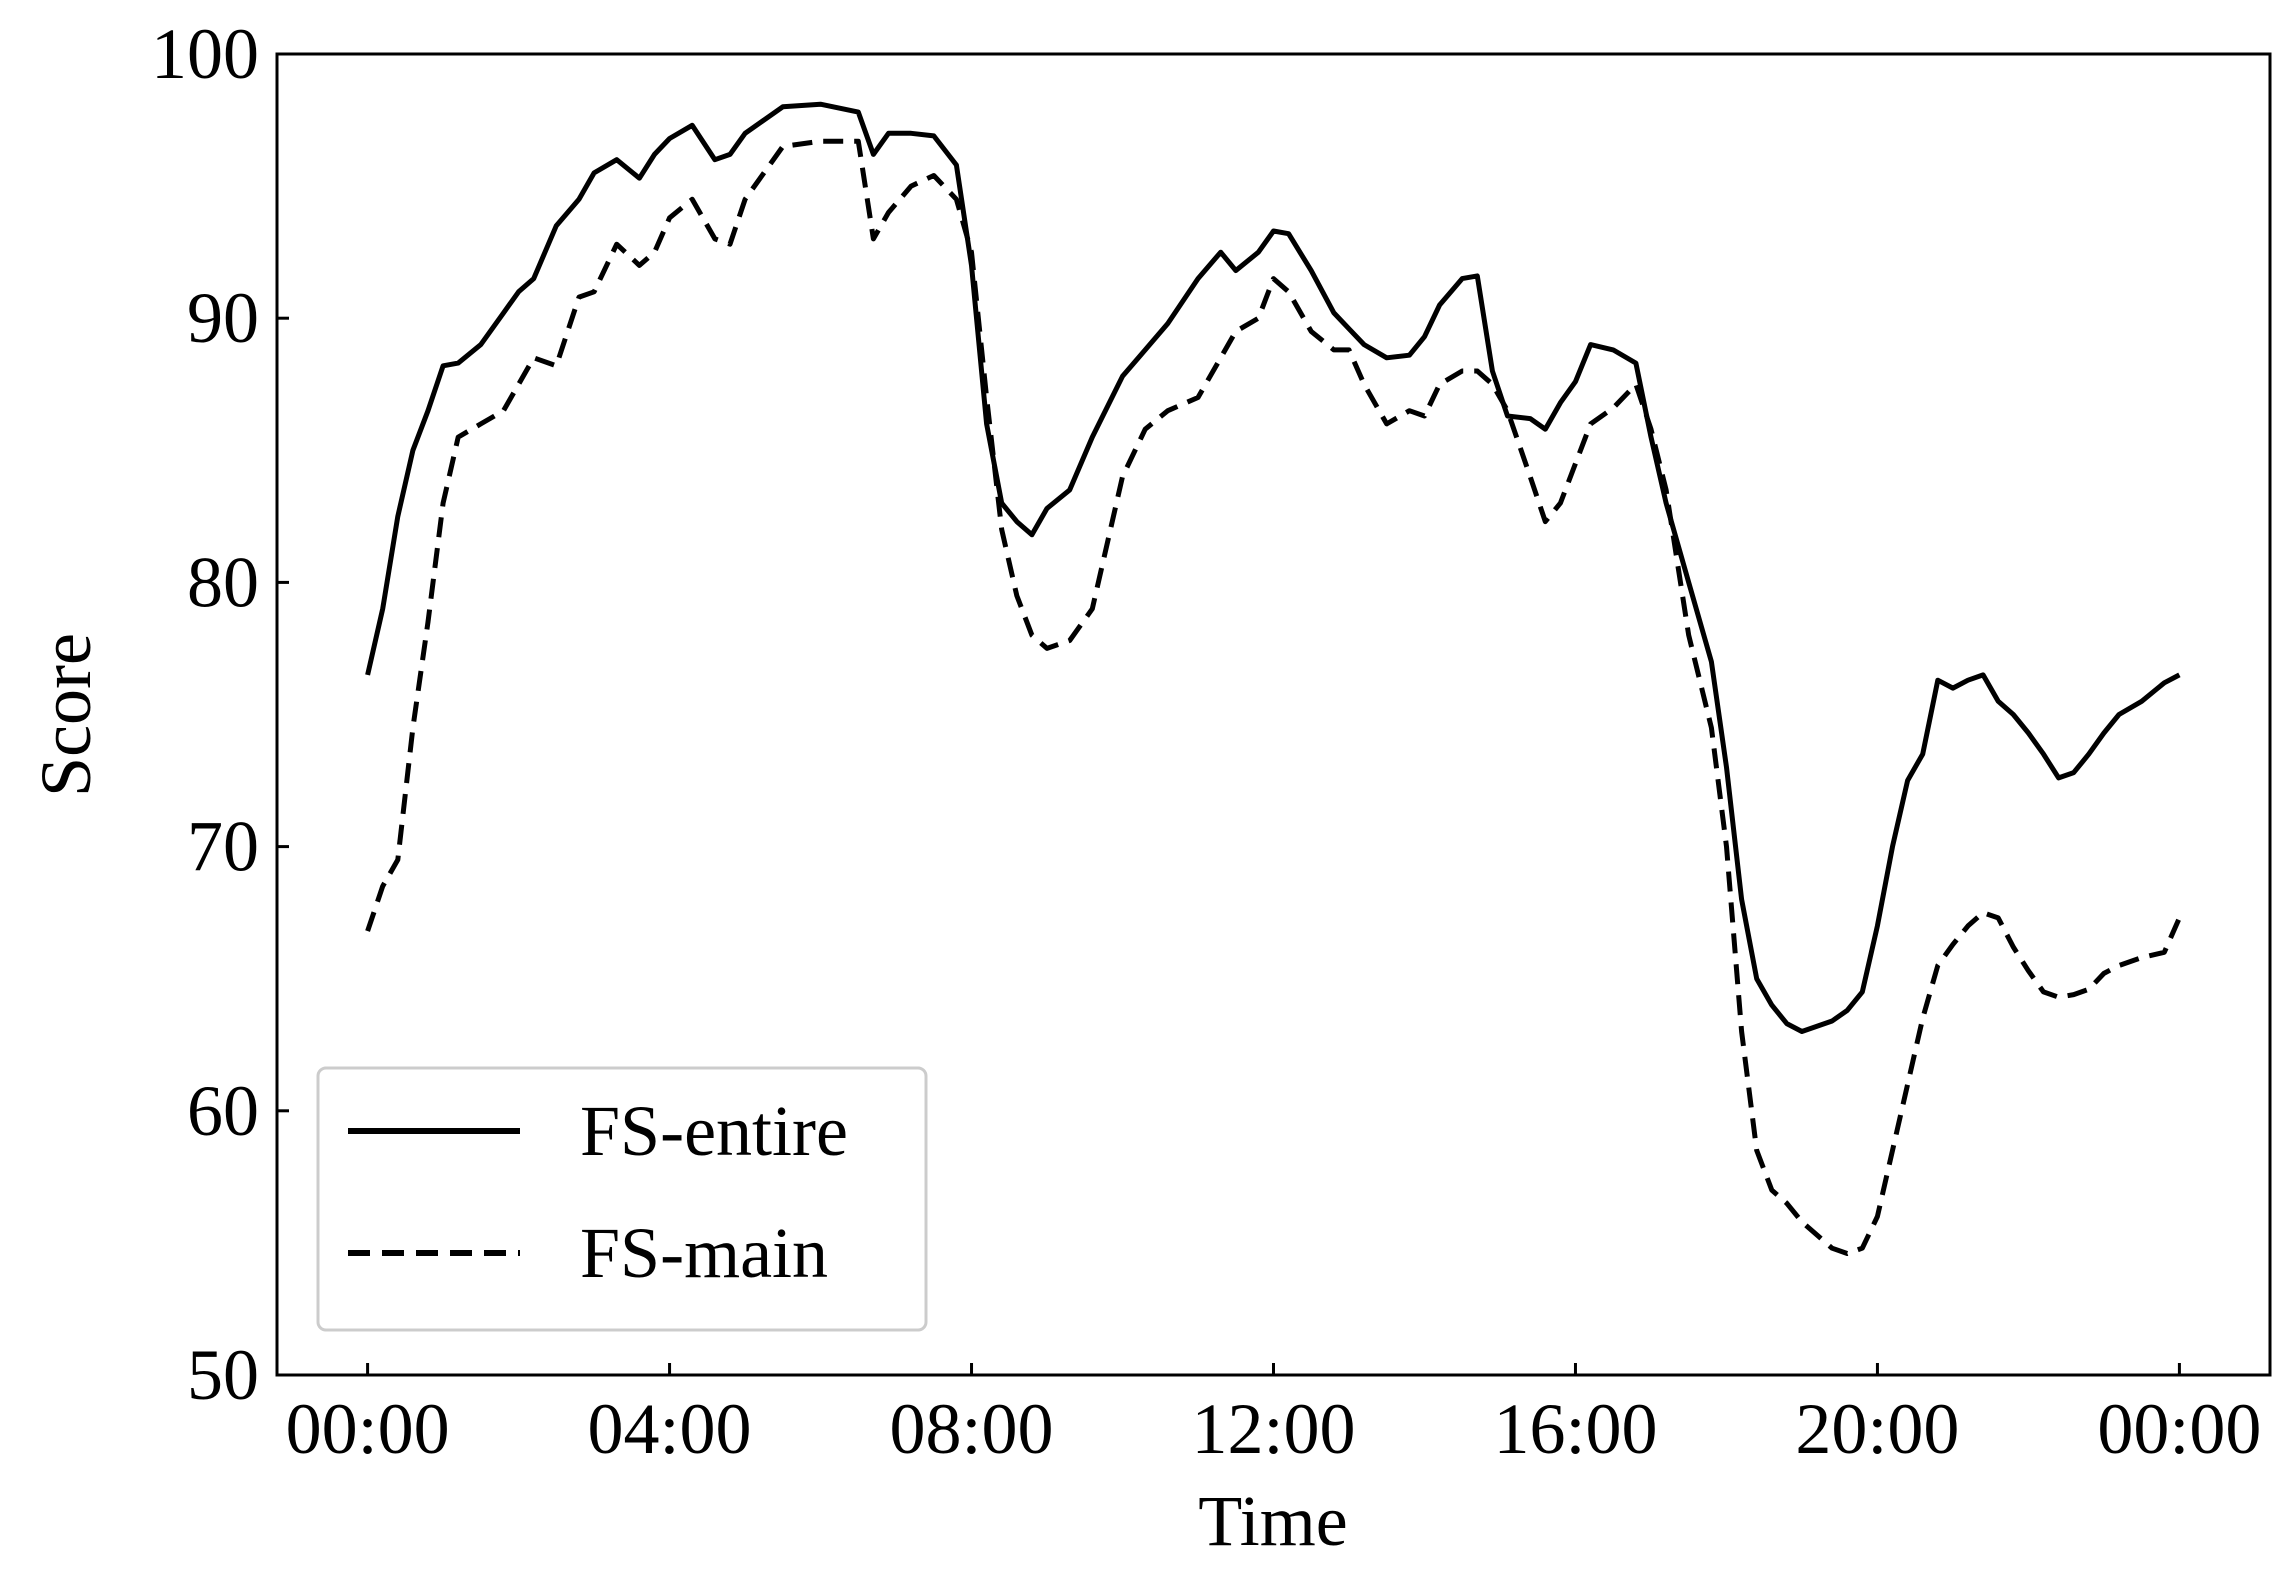 This screenshot has height=1574, width=2296. What do you see at coordinates (670, 1429) in the screenshot?
I see `x-tick-label: 04:00` at bounding box center [670, 1429].